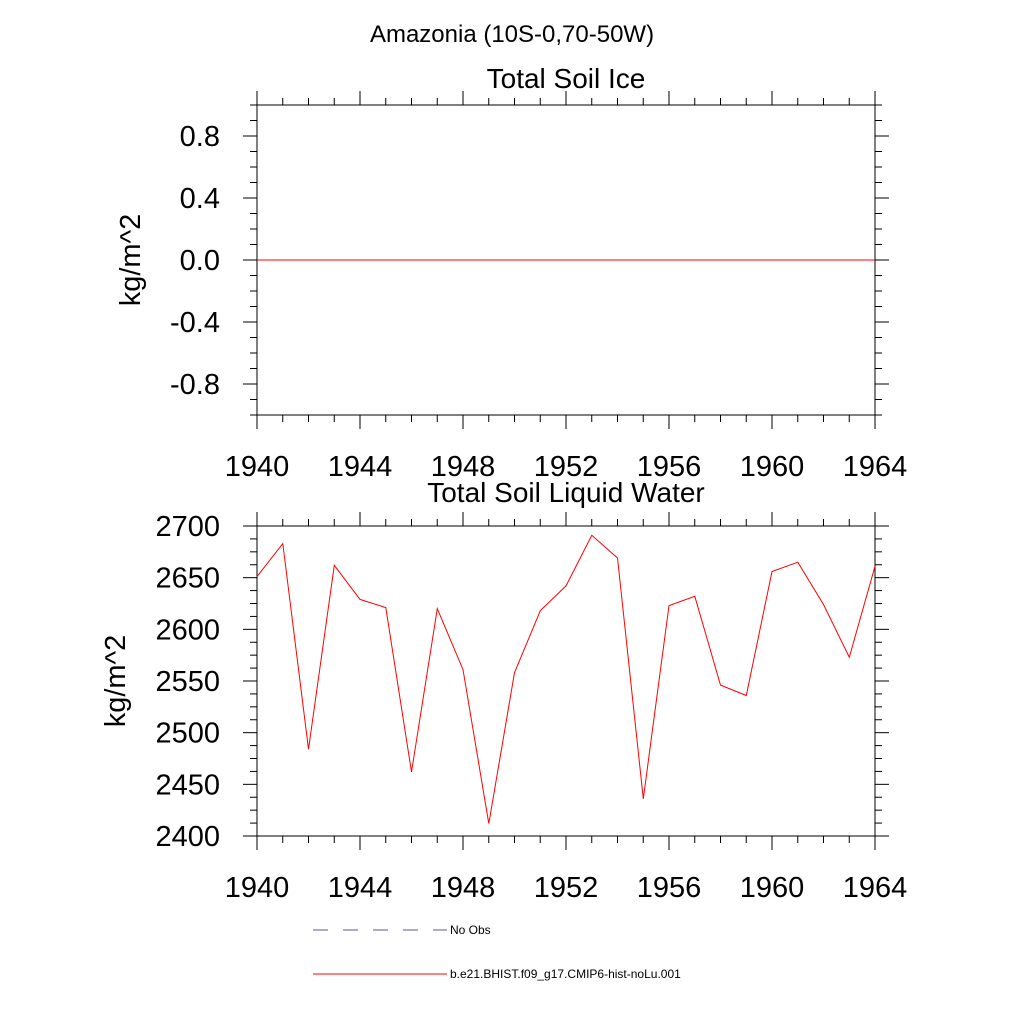 This screenshot has width=1024, height=1024. I want to click on x-tick-label-soil-liquid-water: 1956, so click(669, 888).